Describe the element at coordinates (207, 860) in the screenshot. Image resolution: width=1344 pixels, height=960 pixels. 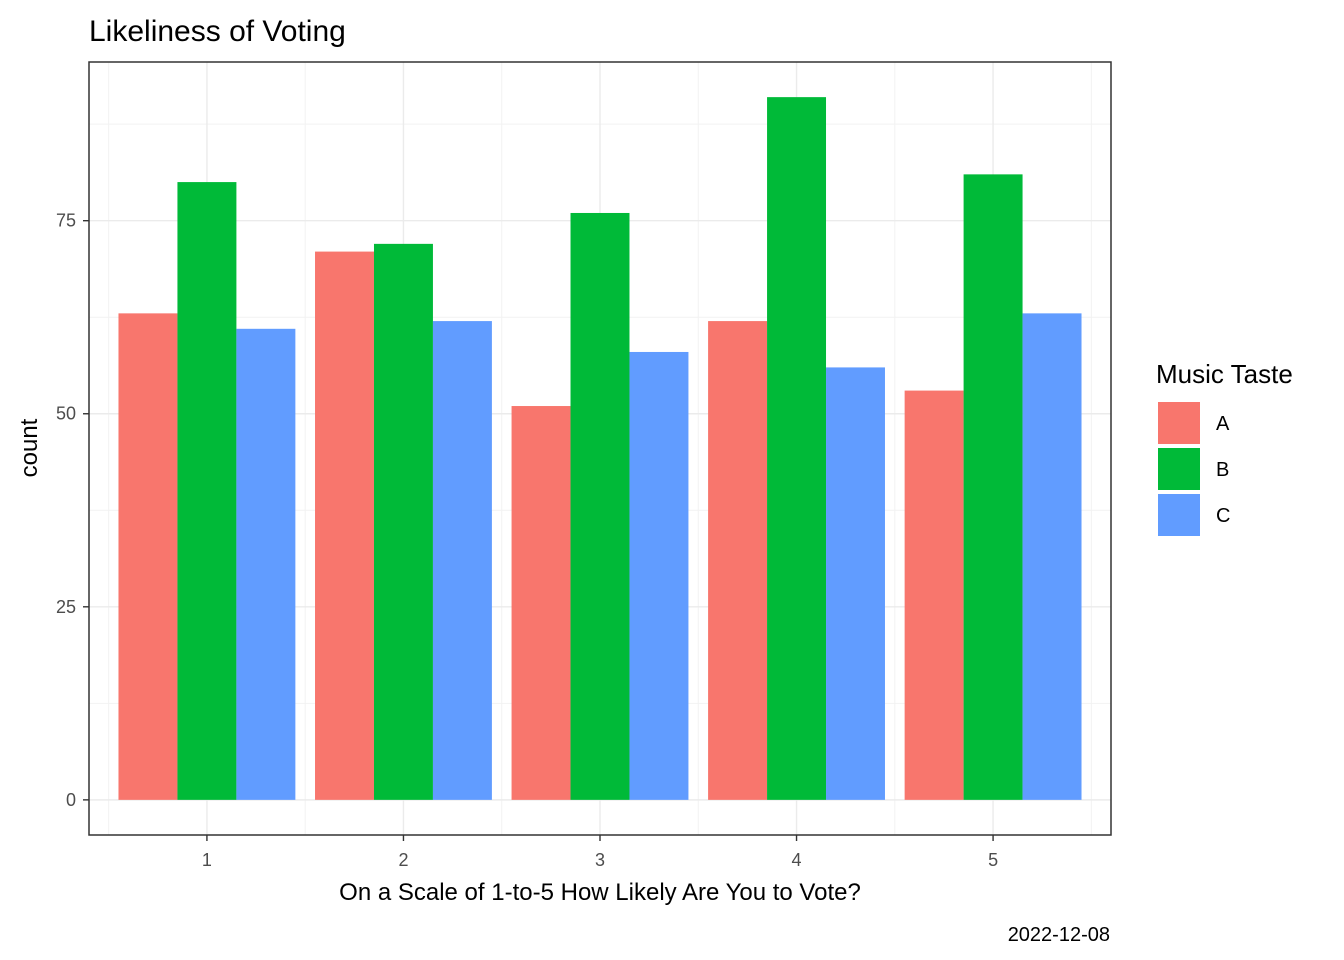
I see `x-tick-label: 1` at that location.